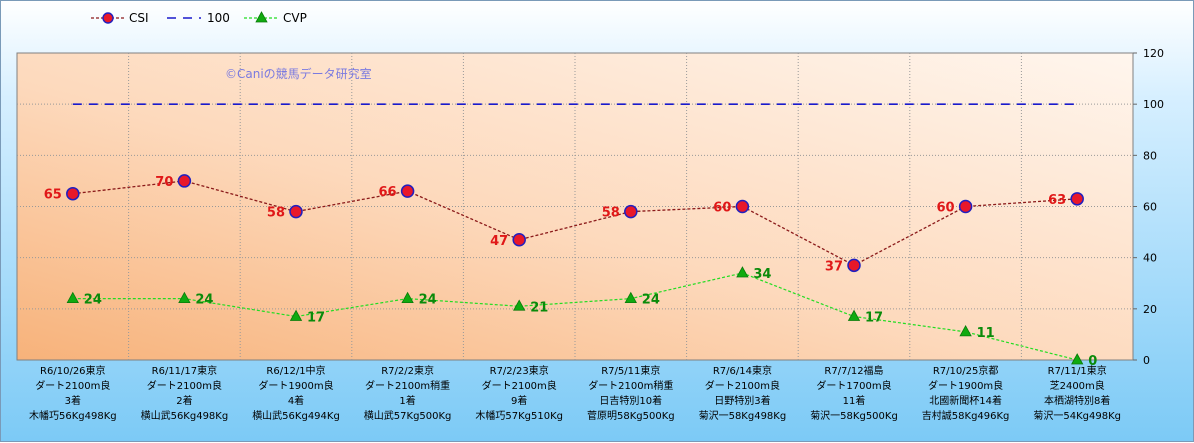 The height and width of the screenshot is (443, 1194). What do you see at coordinates (539, 307) in the screenshot?
I see `cvp-data-label: 21` at bounding box center [539, 307].